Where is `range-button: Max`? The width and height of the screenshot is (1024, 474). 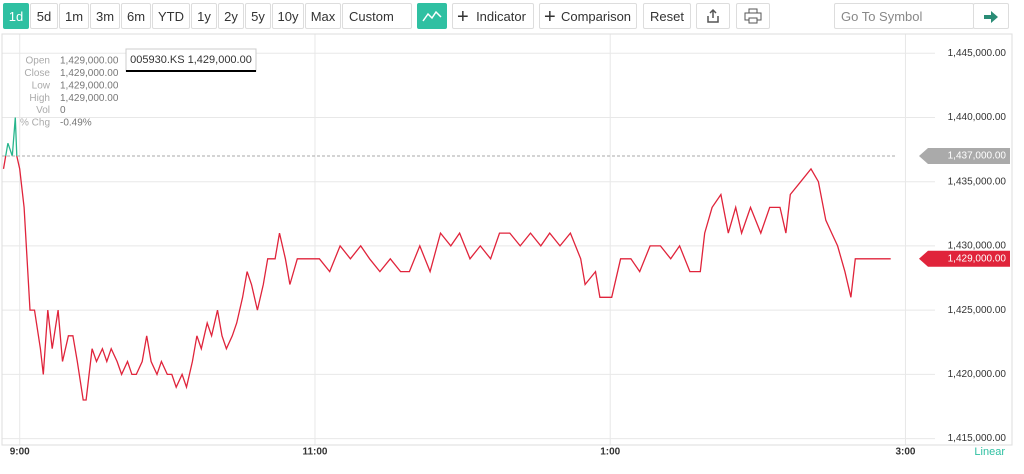 range-button: Max is located at coordinates (323, 16).